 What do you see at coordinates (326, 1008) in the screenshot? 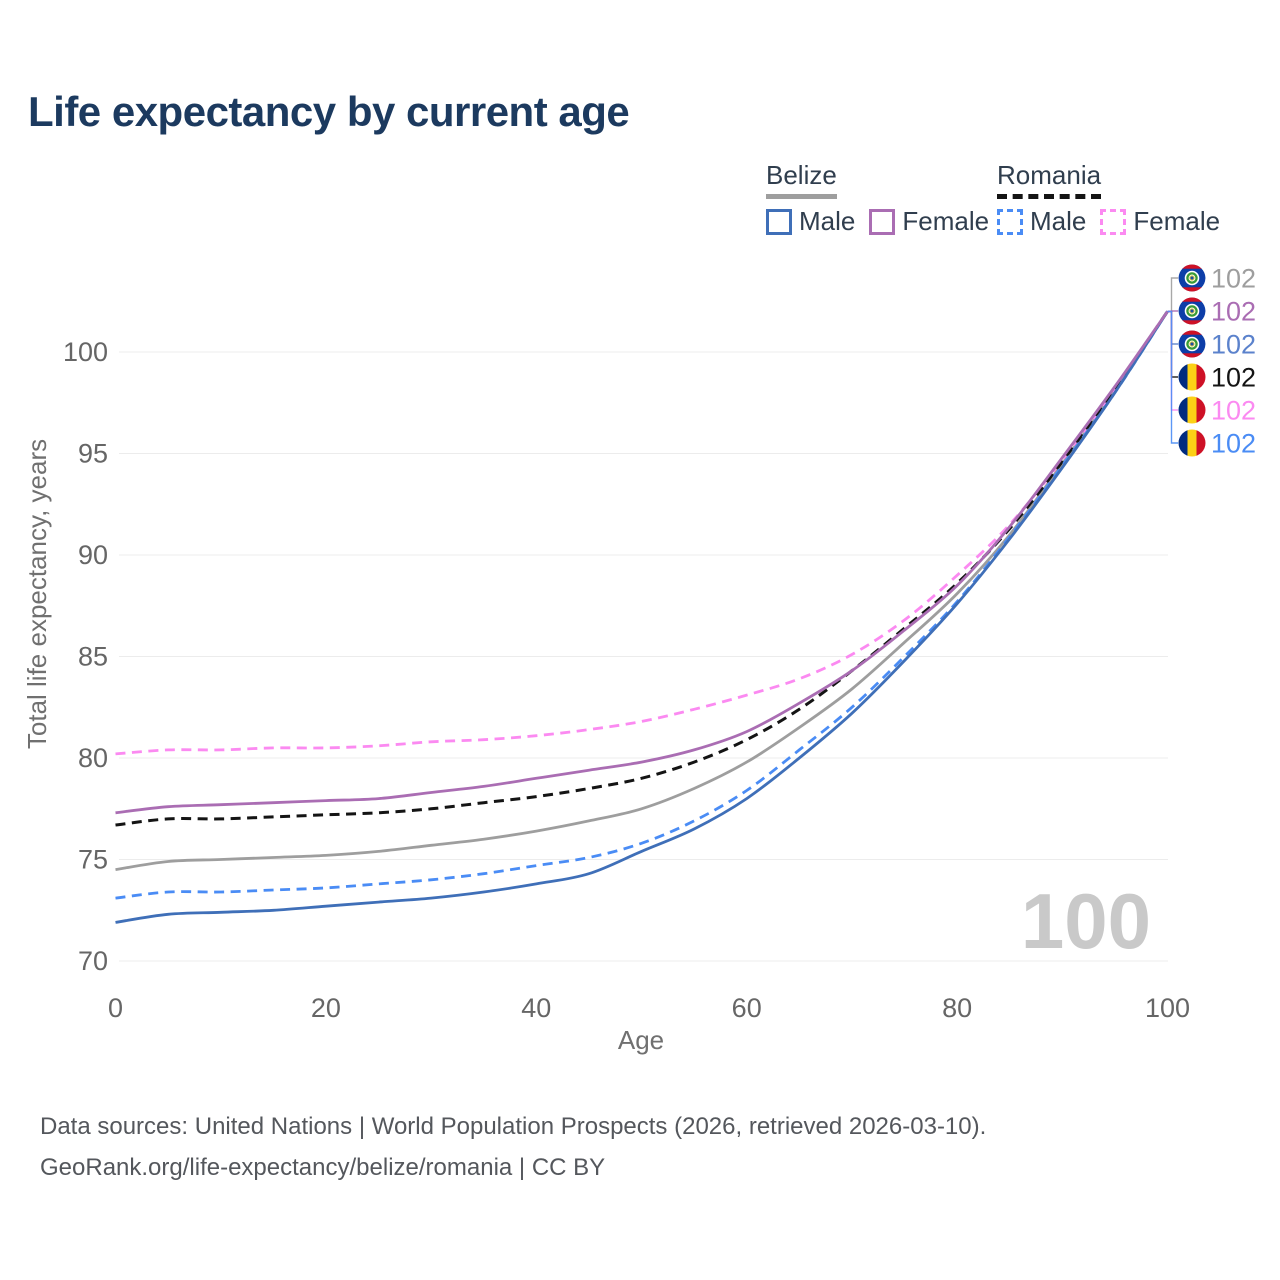
I see `x-tick-label: 20` at bounding box center [326, 1008].